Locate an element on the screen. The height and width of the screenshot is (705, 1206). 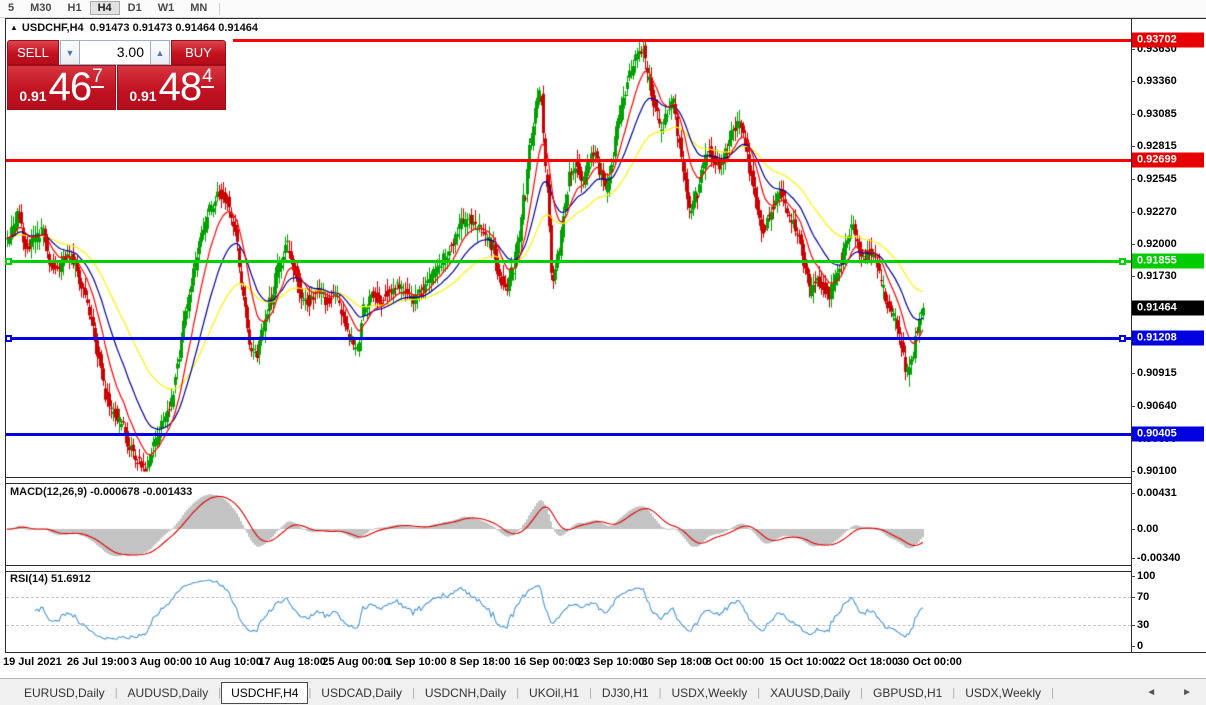
rsi-tick-label: 30 is located at coordinates (1143, 625).